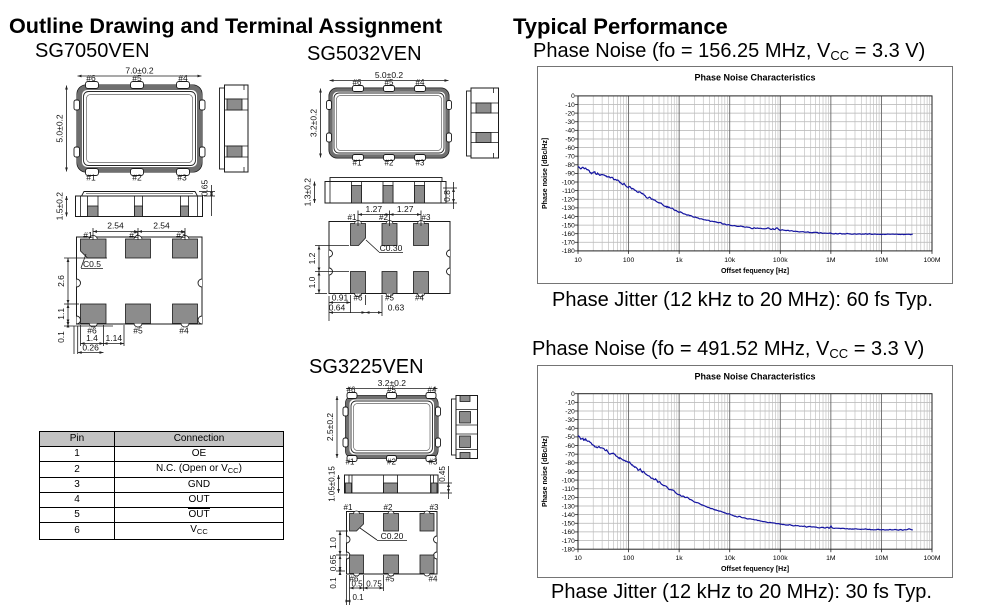 This screenshot has width=986, height=616. I want to click on svg-text: 0.64, so click(337, 308).